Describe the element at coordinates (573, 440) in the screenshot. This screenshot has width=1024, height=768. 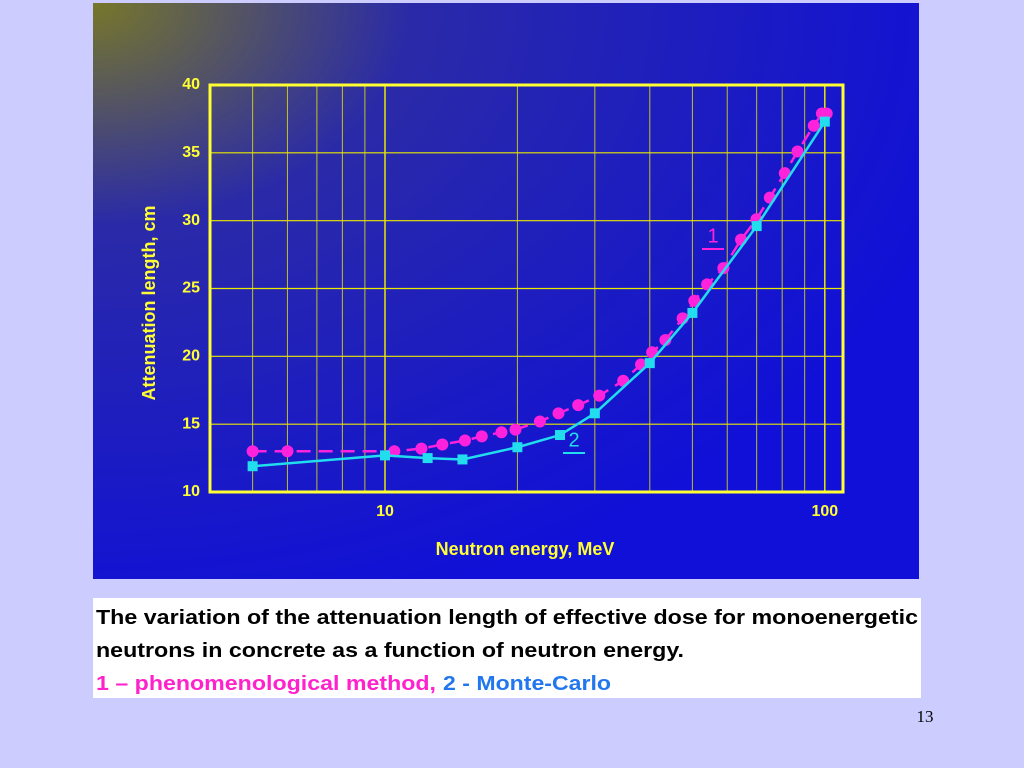
I see `series-label: 2` at that location.